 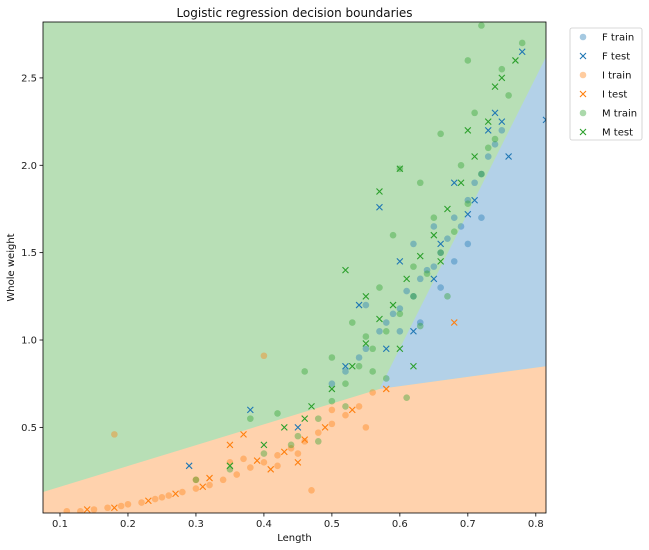 I want to click on legend-label: F test, so click(x=616, y=57).